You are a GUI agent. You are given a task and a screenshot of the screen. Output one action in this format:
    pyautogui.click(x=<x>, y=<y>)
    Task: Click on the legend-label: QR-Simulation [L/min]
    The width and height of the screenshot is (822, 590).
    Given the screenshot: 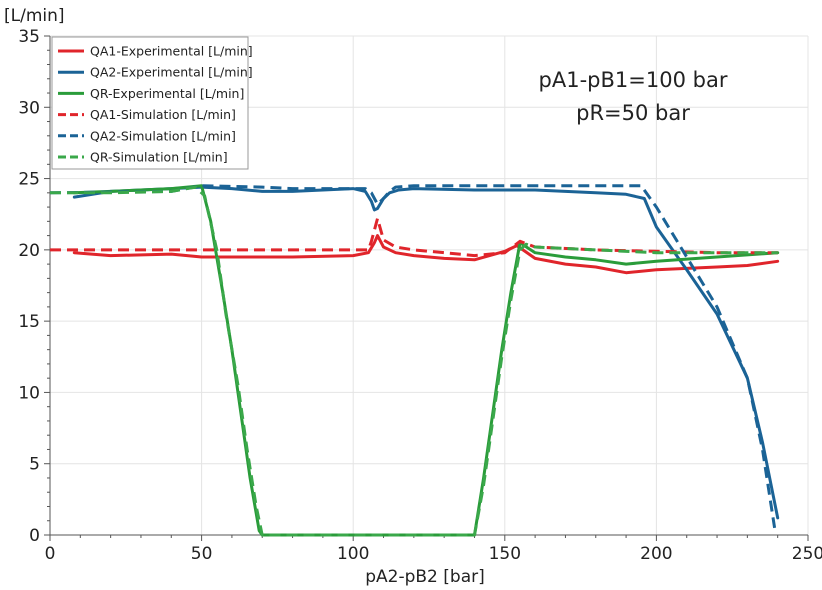 What is the action you would take?
    pyautogui.click(x=159, y=157)
    